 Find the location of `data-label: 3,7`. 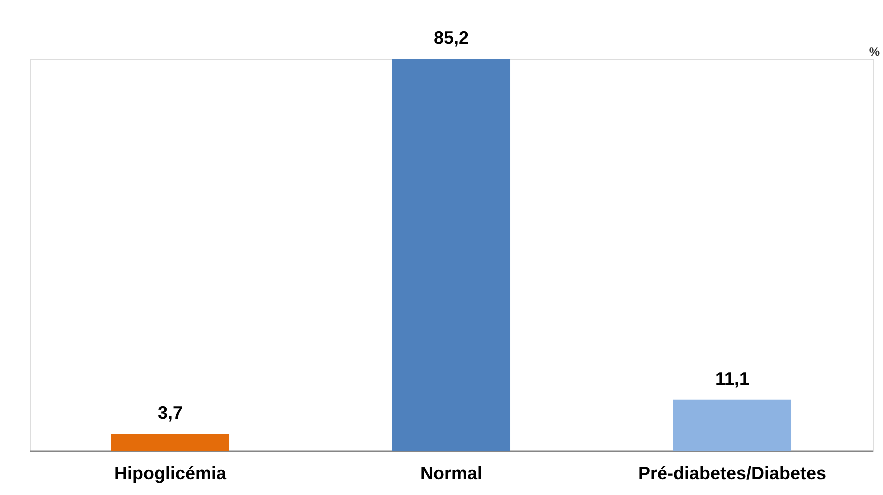

data-label: 3,7 is located at coordinates (171, 412).